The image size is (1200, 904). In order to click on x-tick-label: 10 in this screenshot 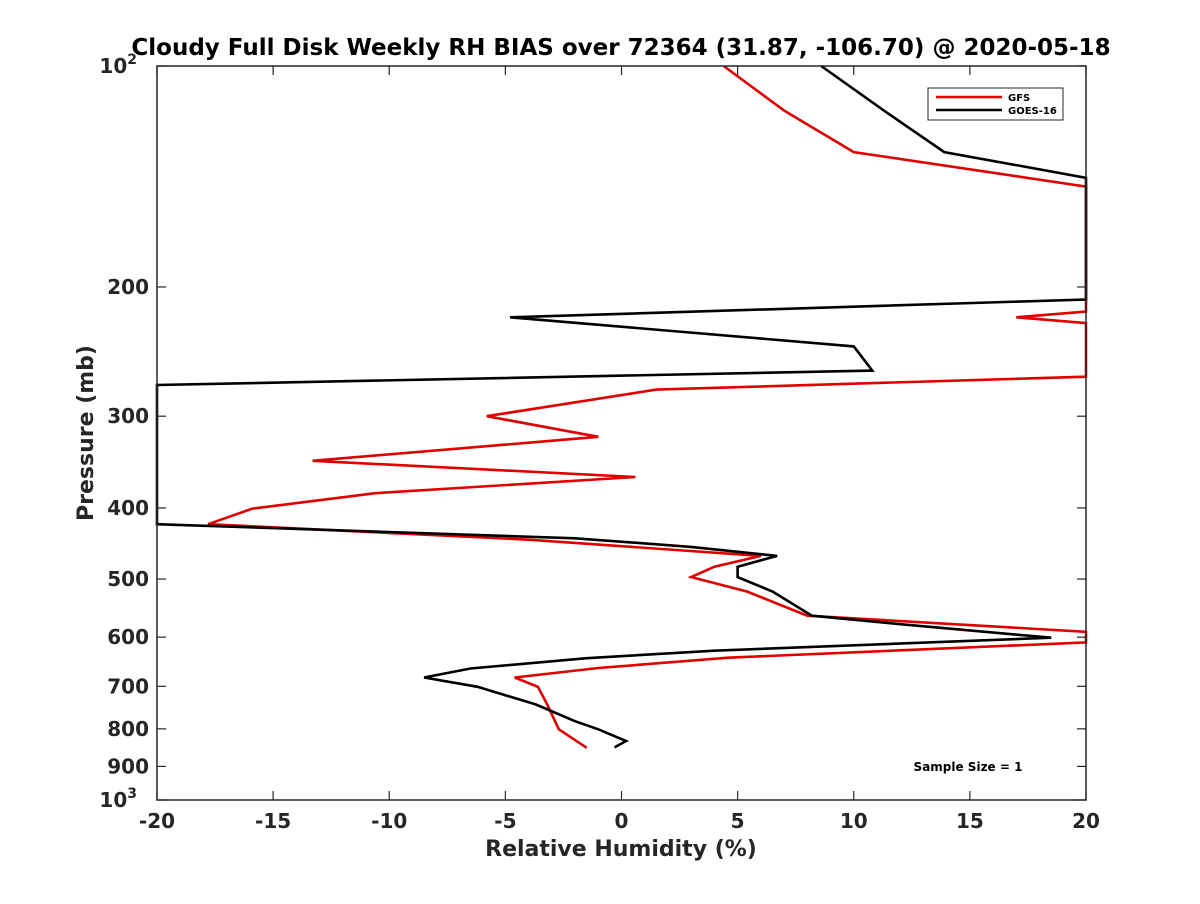, I will do `click(854, 821)`.